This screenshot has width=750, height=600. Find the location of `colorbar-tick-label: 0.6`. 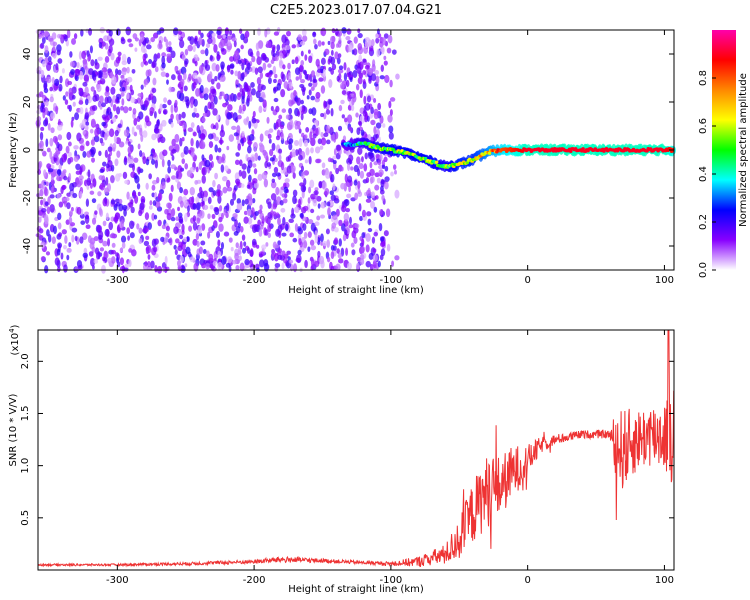

colorbar-tick-label: 0.6 is located at coordinates (703, 126).